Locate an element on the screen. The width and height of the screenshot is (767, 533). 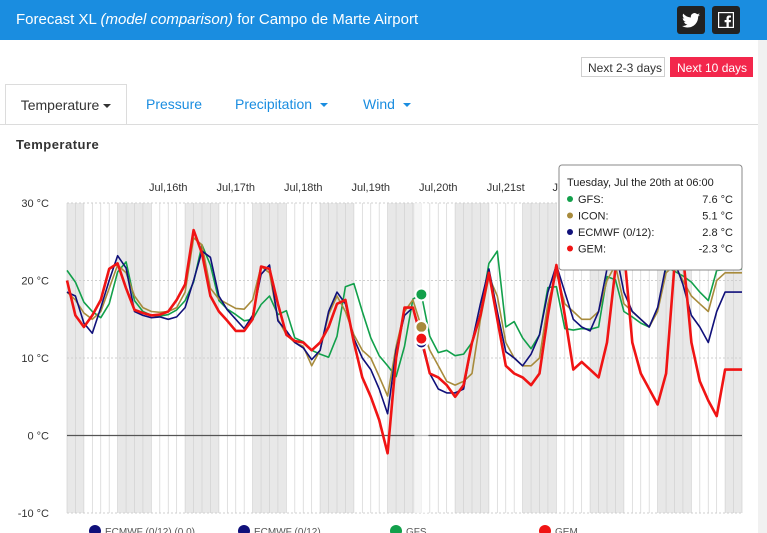
tooltip-value: 5.1 °C is located at coordinates (717, 217).